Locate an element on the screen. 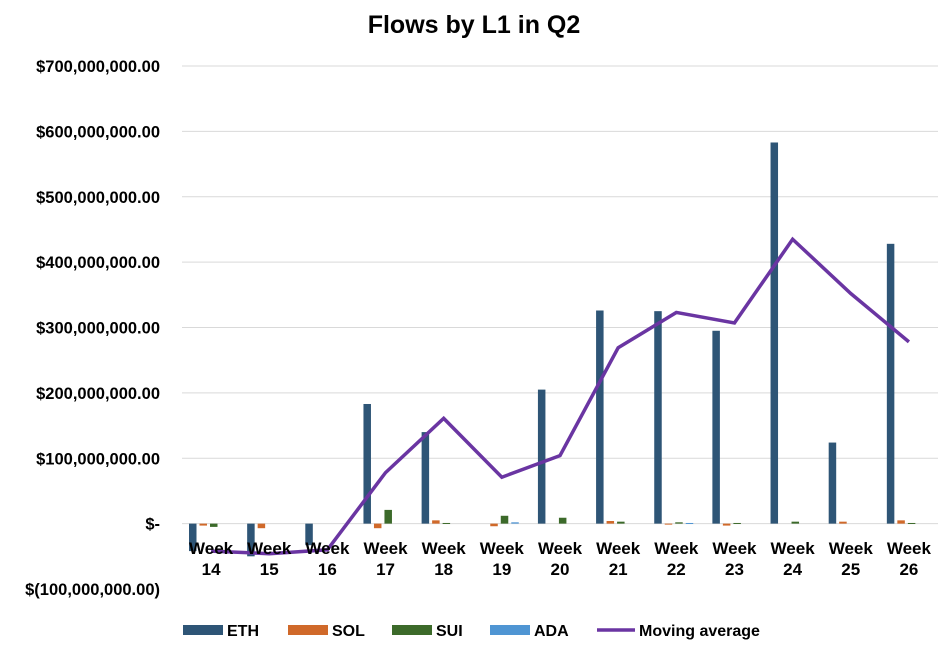  legend-label: ETH is located at coordinates (243, 631).